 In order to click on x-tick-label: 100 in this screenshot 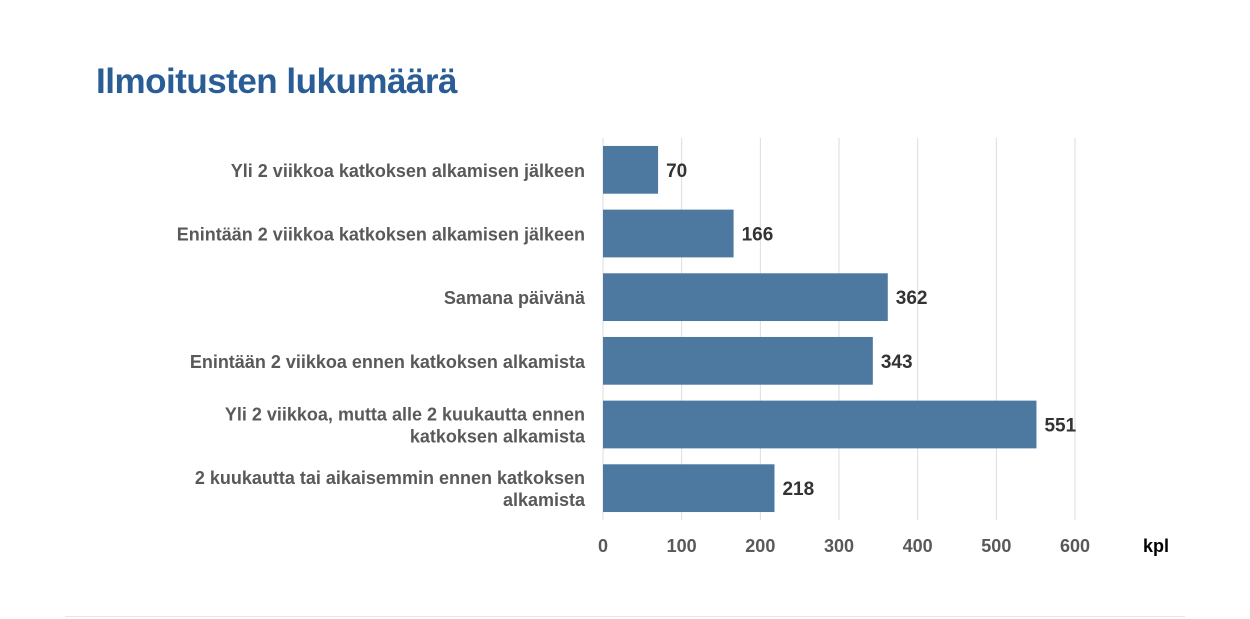, I will do `click(682, 546)`.